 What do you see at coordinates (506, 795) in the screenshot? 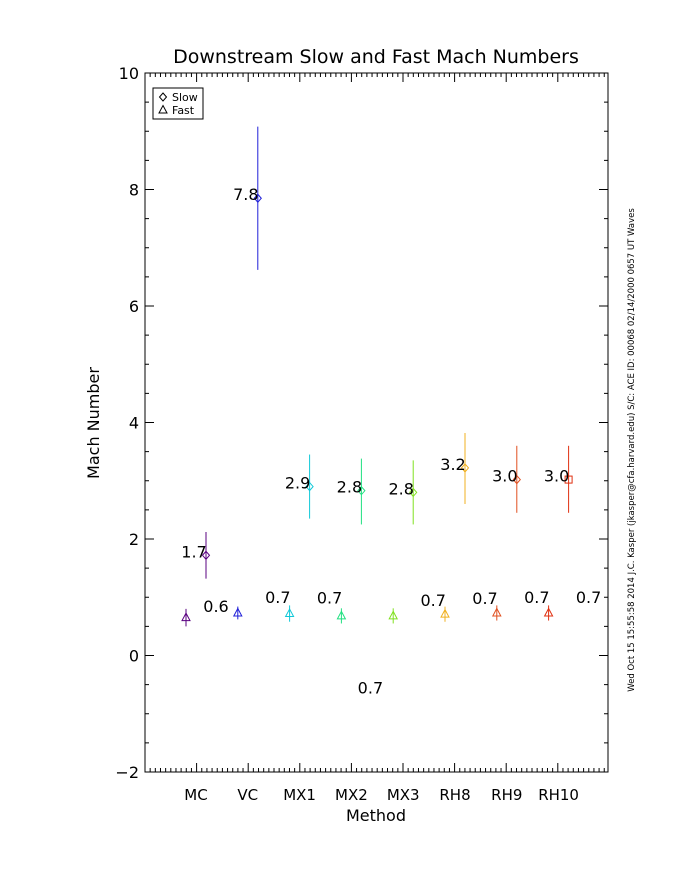
I see `x-tick-label: RH9` at bounding box center [506, 795].